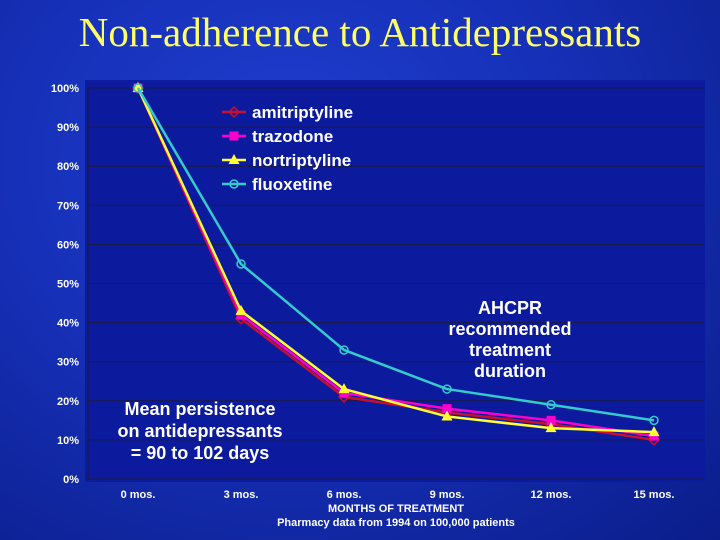 This screenshot has height=540, width=720. What do you see at coordinates (138, 495) in the screenshot?
I see `x-tick-label: 0 mos.` at bounding box center [138, 495].